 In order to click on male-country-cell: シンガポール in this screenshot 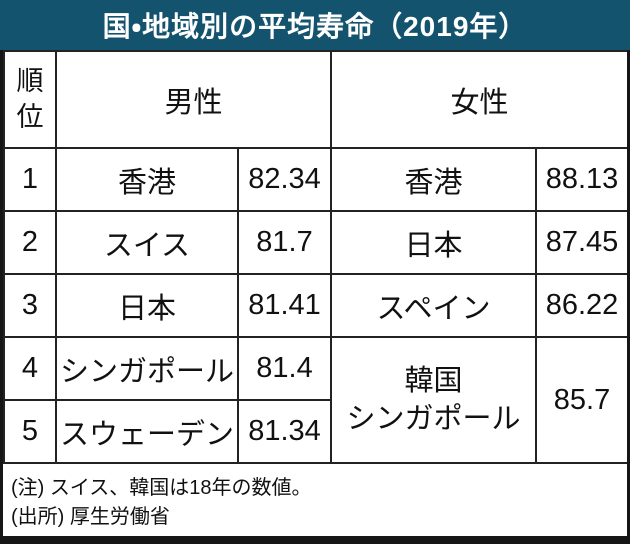, I will do `click(147, 368)`.